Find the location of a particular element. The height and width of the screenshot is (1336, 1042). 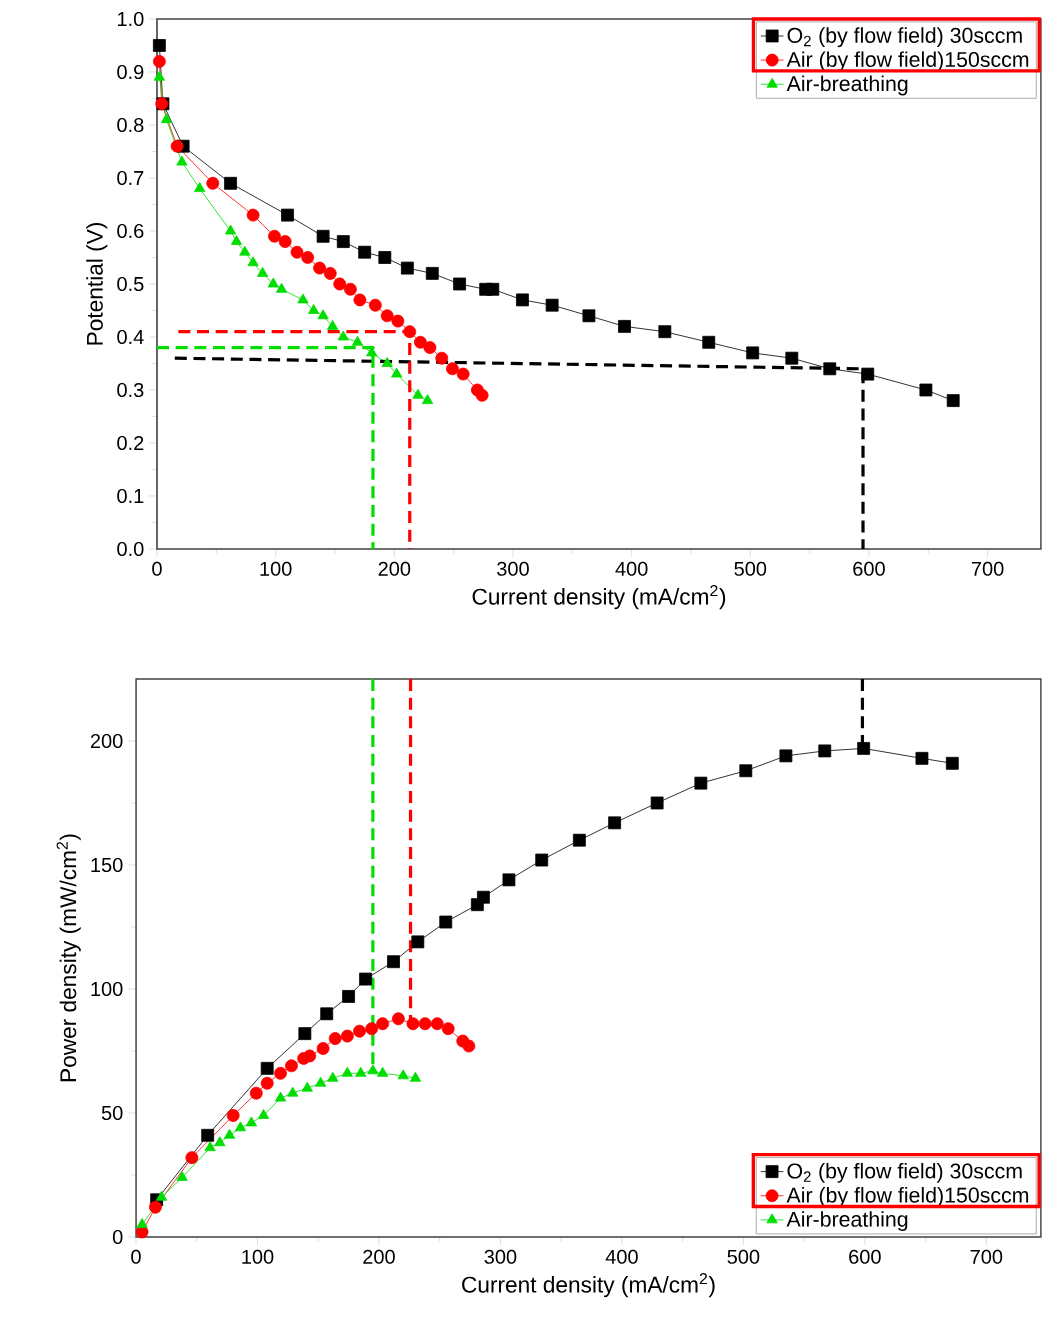

y-tick-label: 0.4 is located at coordinates (130, 337).